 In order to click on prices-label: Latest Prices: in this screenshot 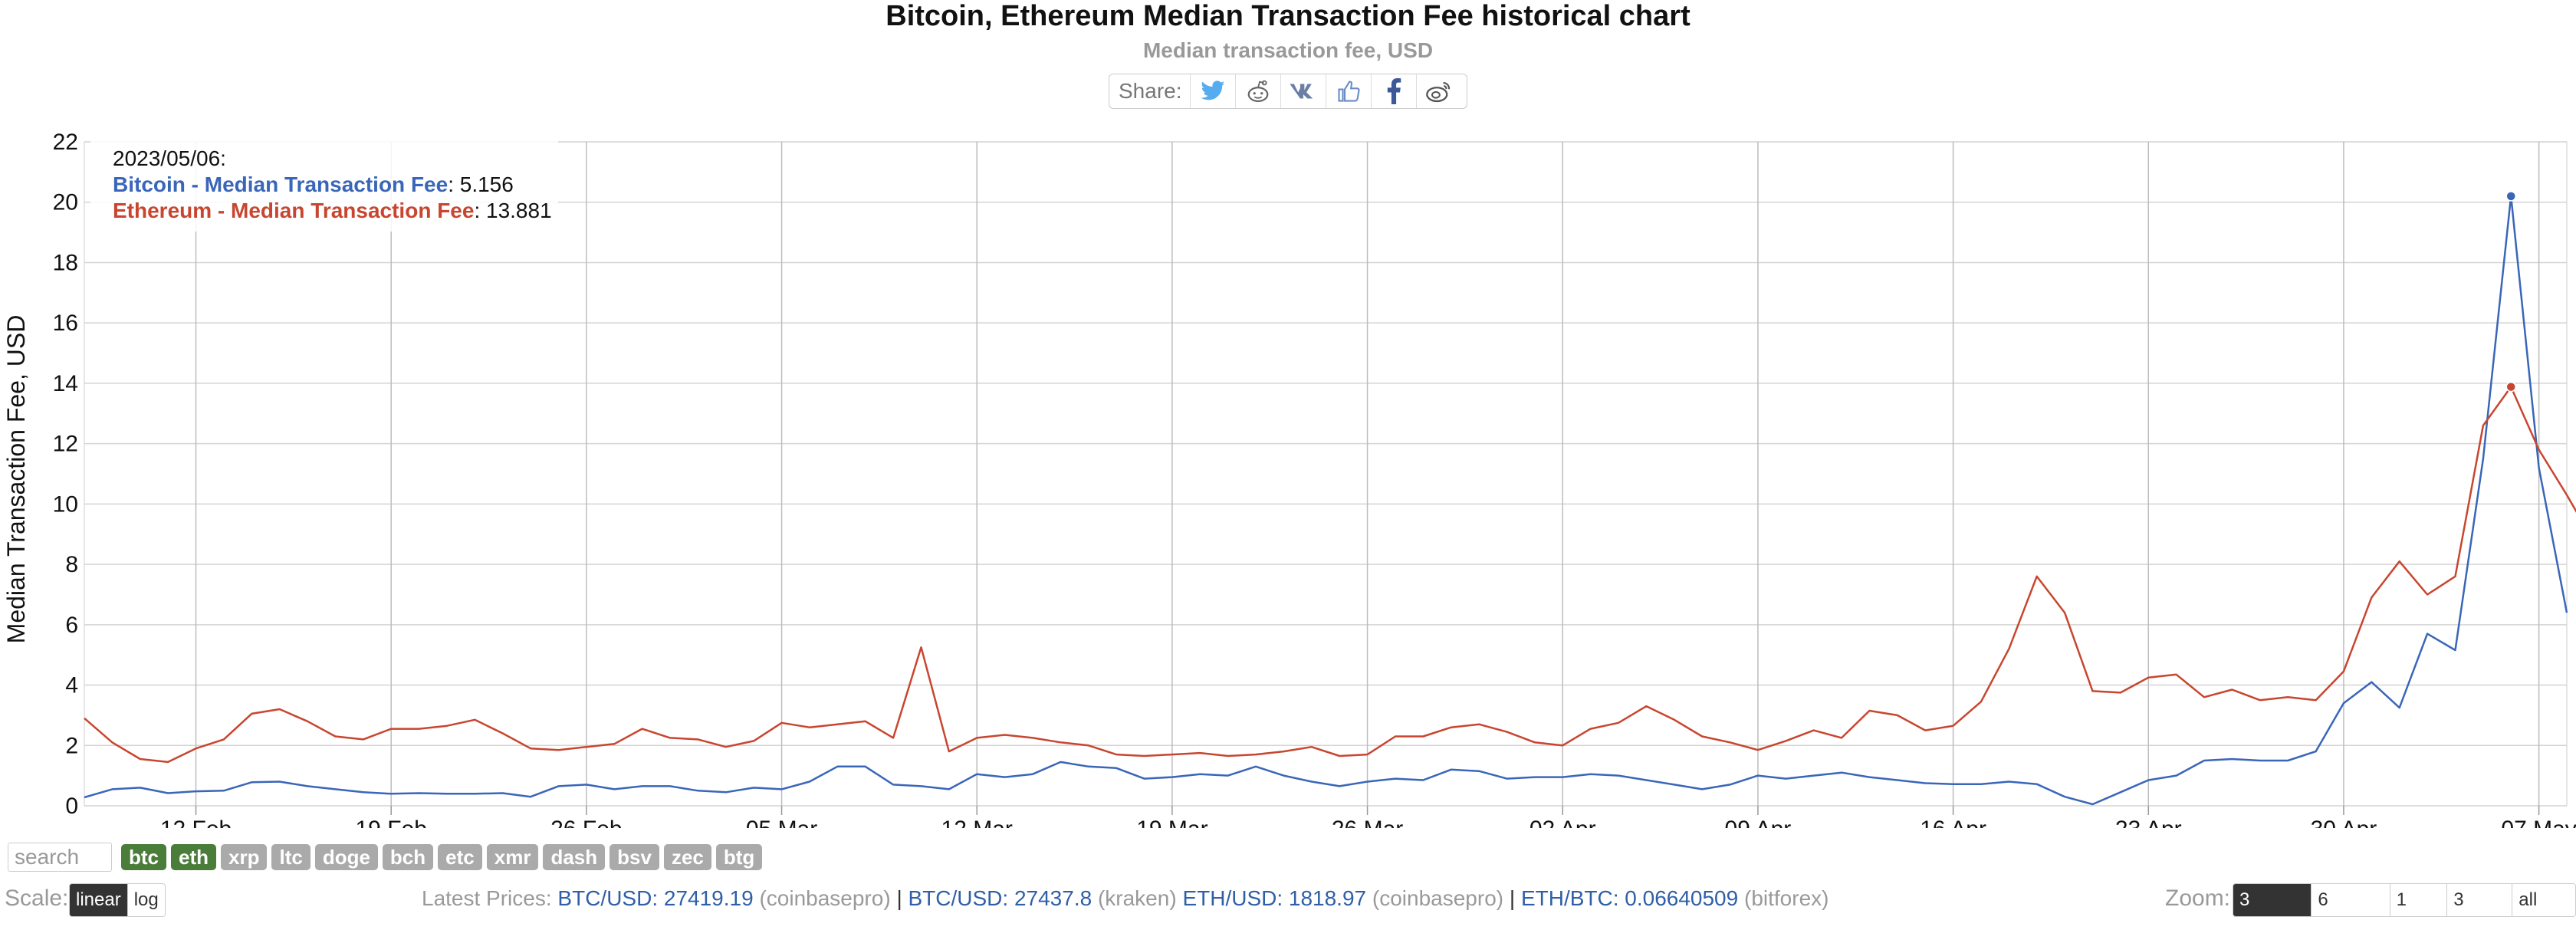, I will do `click(487, 898)`.